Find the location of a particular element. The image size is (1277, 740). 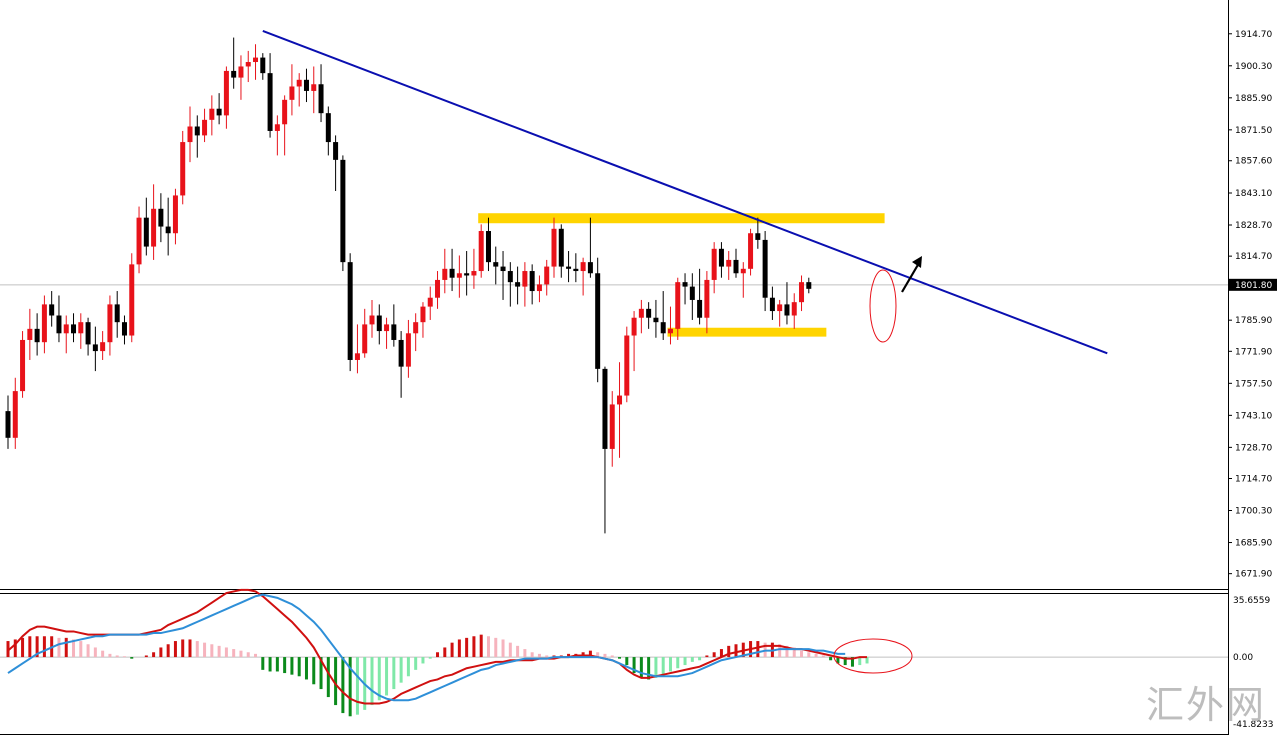

price-tick-label: 1814.70 is located at coordinates (1253, 257).